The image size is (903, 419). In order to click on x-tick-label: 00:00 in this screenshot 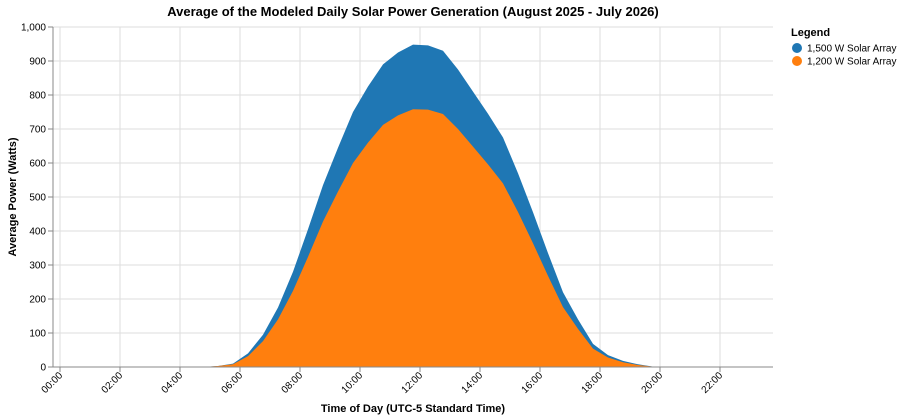, I will do `click(53, 383)`.